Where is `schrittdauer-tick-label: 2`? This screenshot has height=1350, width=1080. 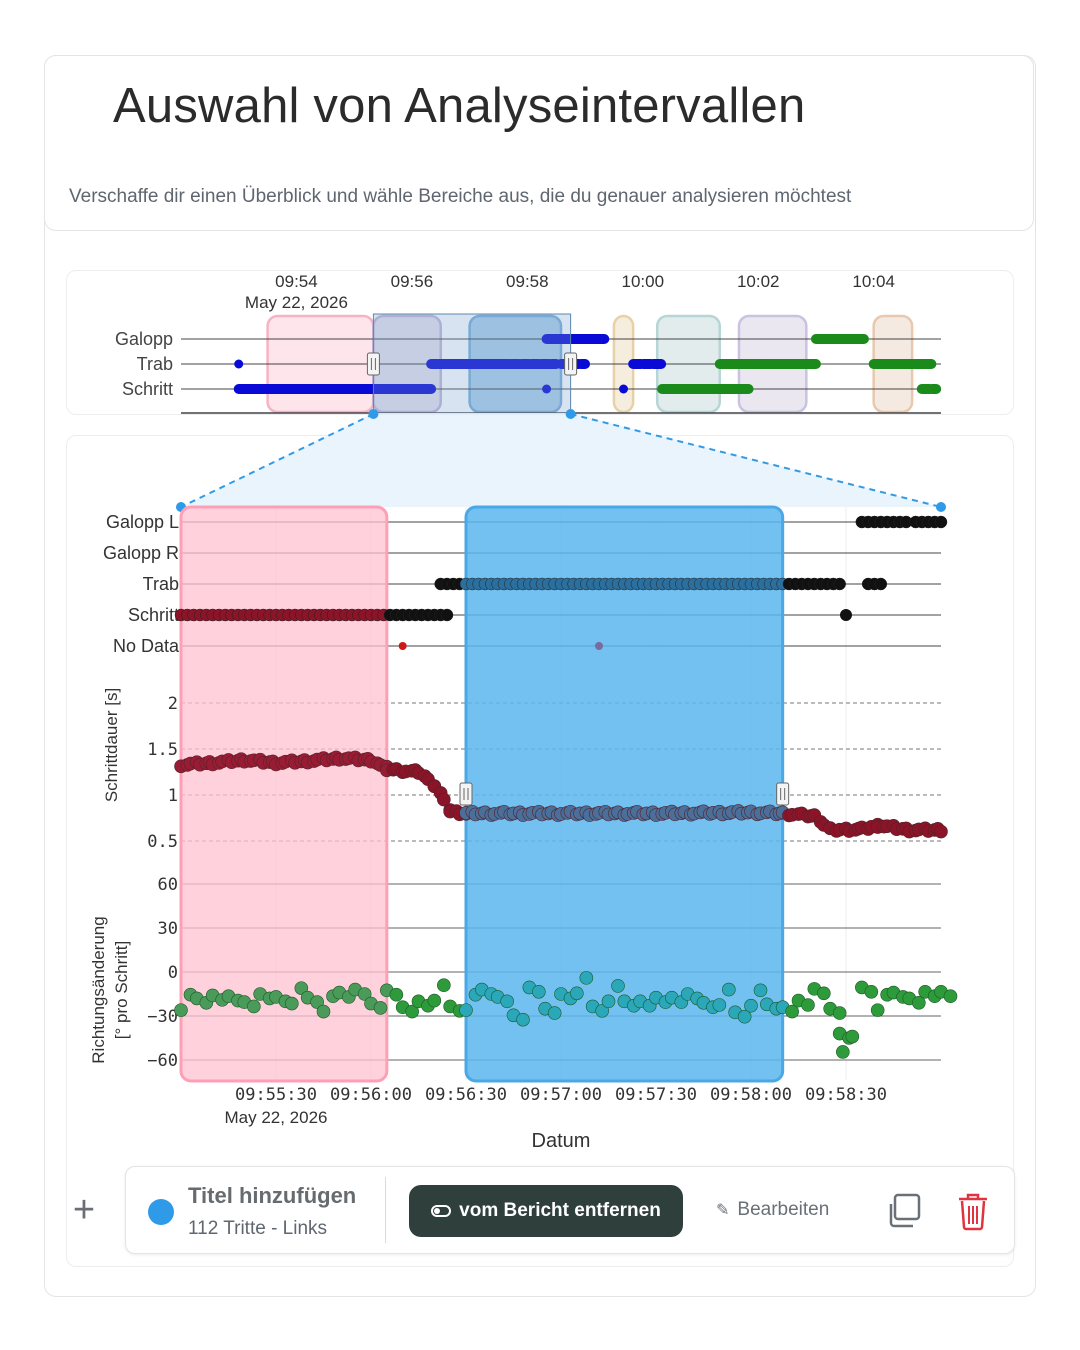
schrittdauer-tick-label: 2 is located at coordinates (173, 704).